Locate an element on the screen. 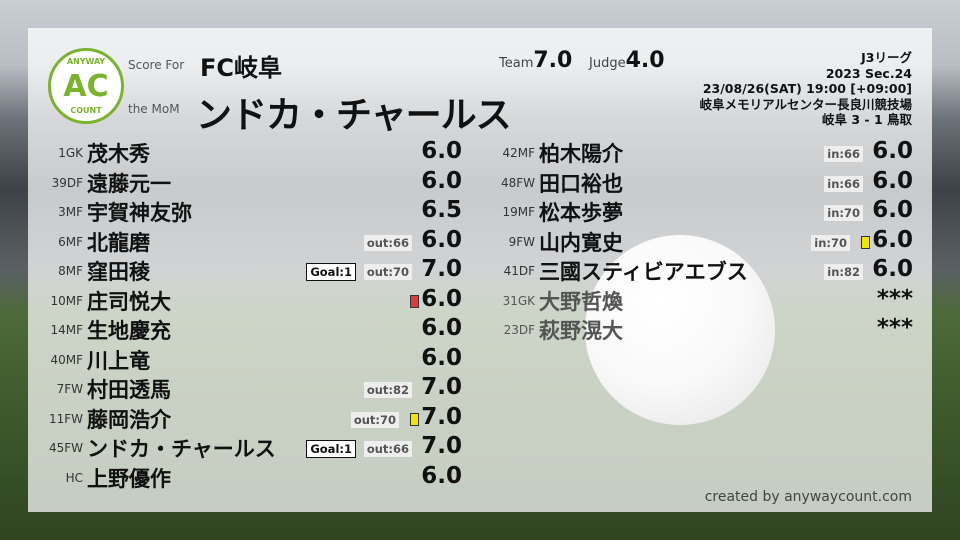  team-score-value: 7.0 is located at coordinates (553, 60).